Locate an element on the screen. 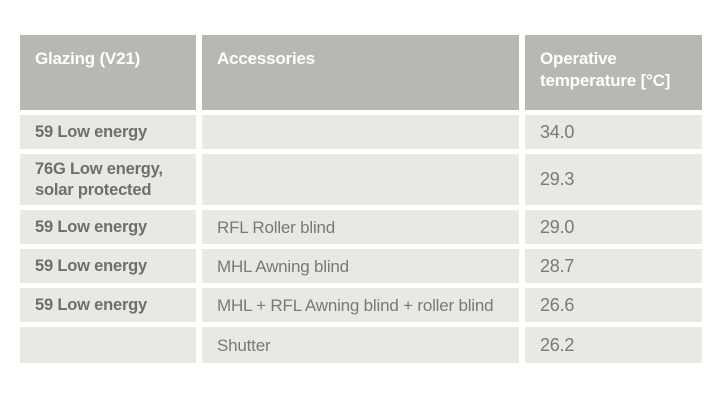 The height and width of the screenshot is (405, 720). temperature-cell: 28.7 is located at coordinates (613, 266).